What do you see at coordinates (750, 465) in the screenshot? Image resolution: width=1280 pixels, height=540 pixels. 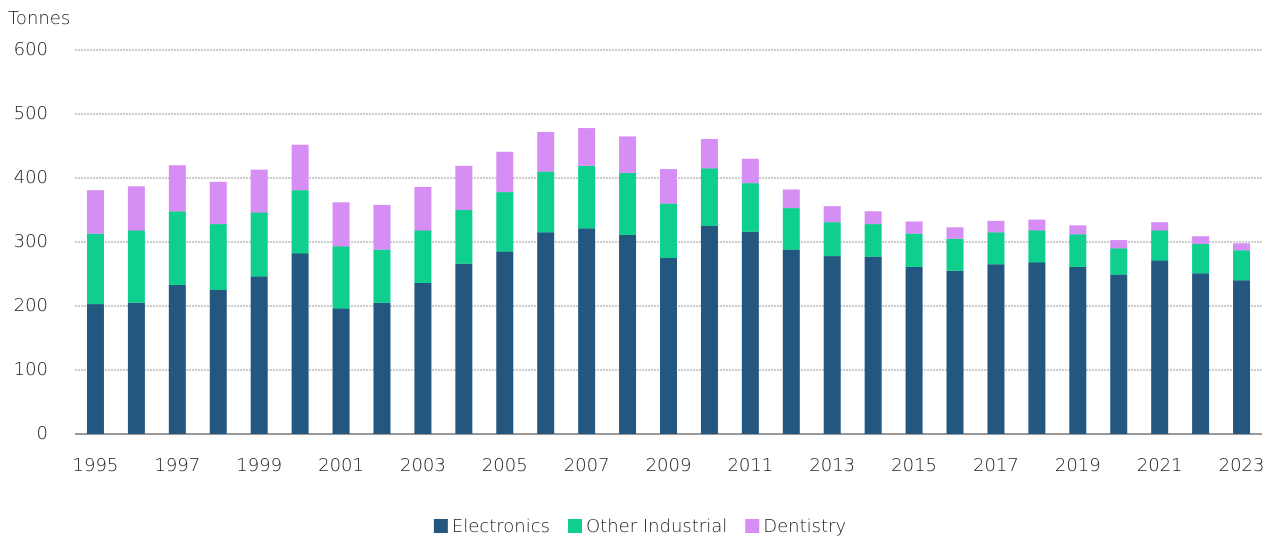 I see `x-tick-label: 2011` at bounding box center [750, 465].